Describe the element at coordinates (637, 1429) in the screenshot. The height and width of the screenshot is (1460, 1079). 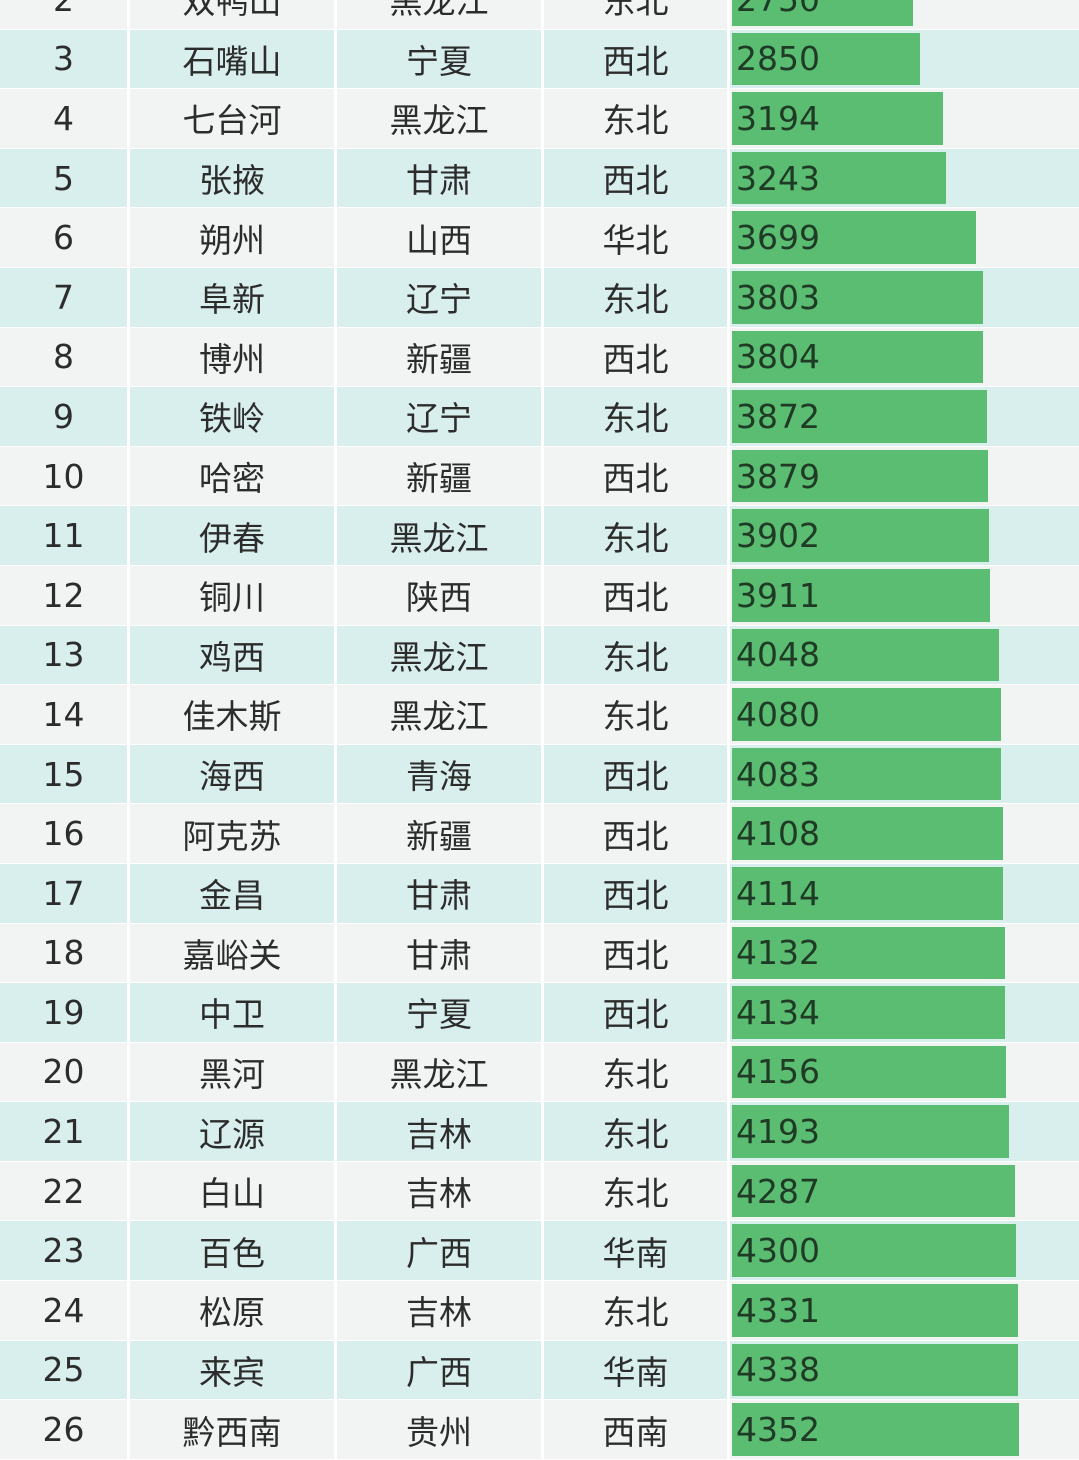
I see `region-cell: 西南` at that location.